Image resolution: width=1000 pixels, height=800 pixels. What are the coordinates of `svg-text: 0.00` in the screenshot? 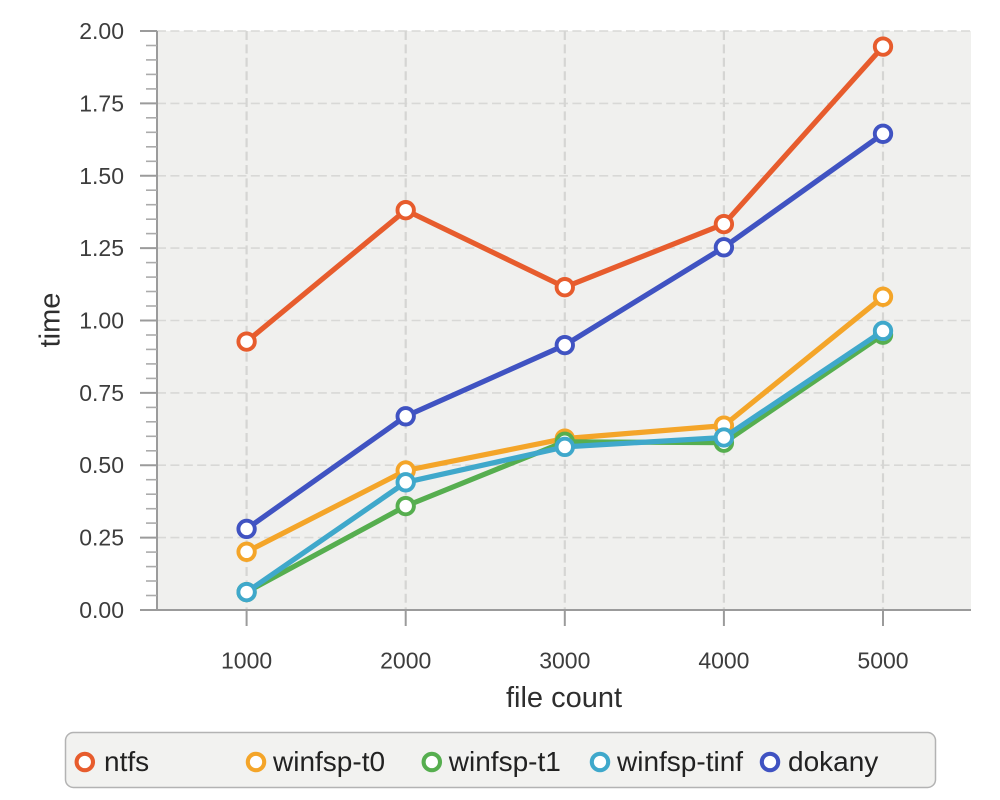 It's located at (101, 610).